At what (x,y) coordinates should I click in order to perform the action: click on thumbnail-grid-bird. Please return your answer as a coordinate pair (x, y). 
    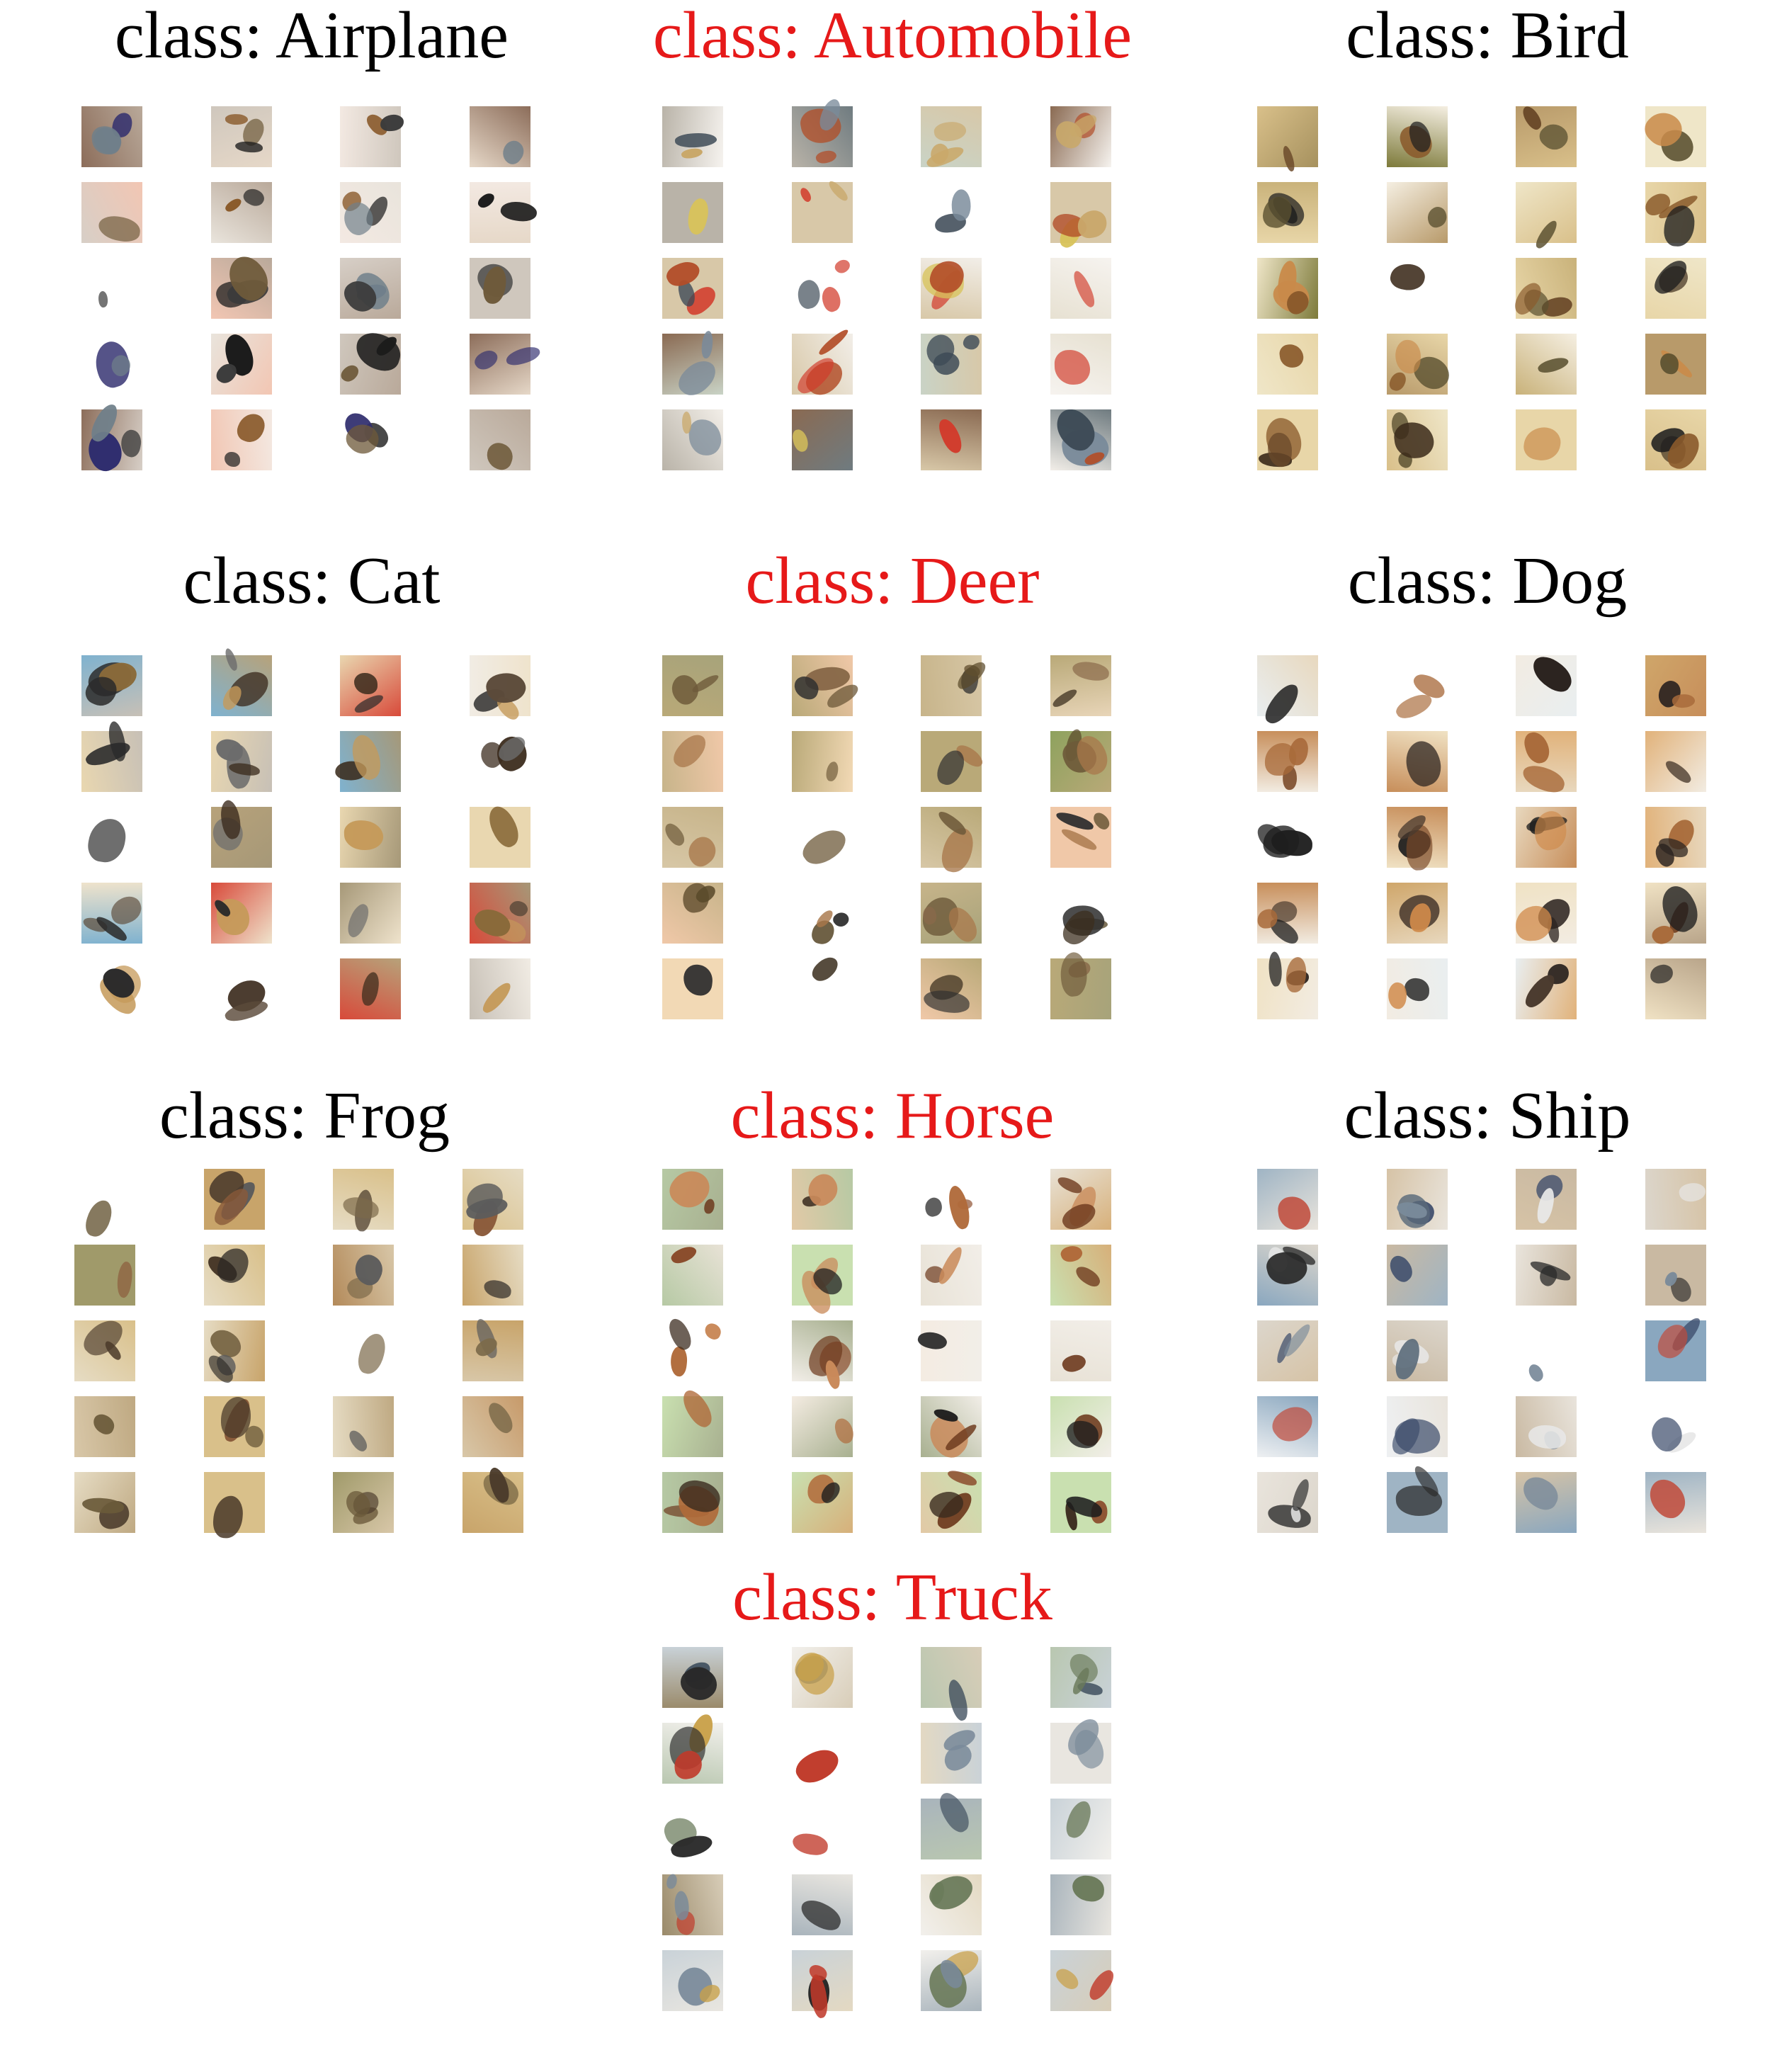
    Looking at the image, I should click on (1487, 289).